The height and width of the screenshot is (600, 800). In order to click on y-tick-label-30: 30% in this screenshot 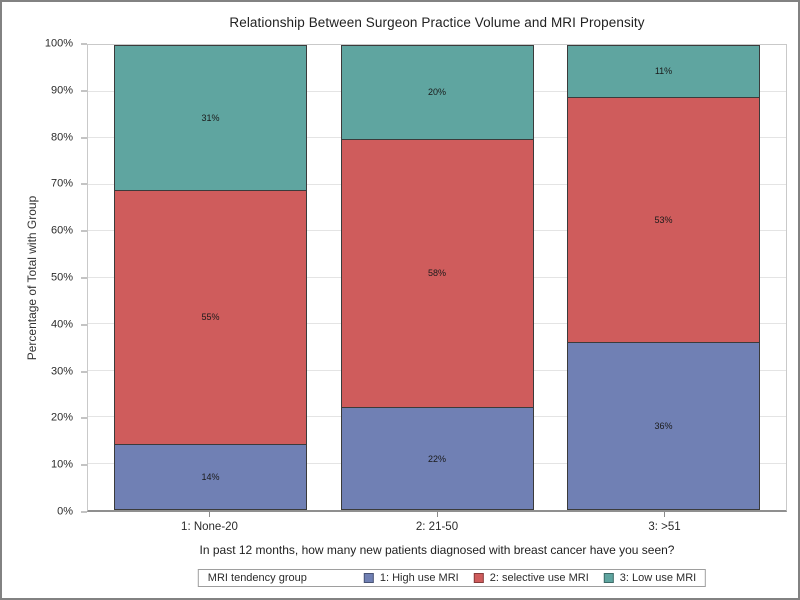, I will do `click(61, 371)`.